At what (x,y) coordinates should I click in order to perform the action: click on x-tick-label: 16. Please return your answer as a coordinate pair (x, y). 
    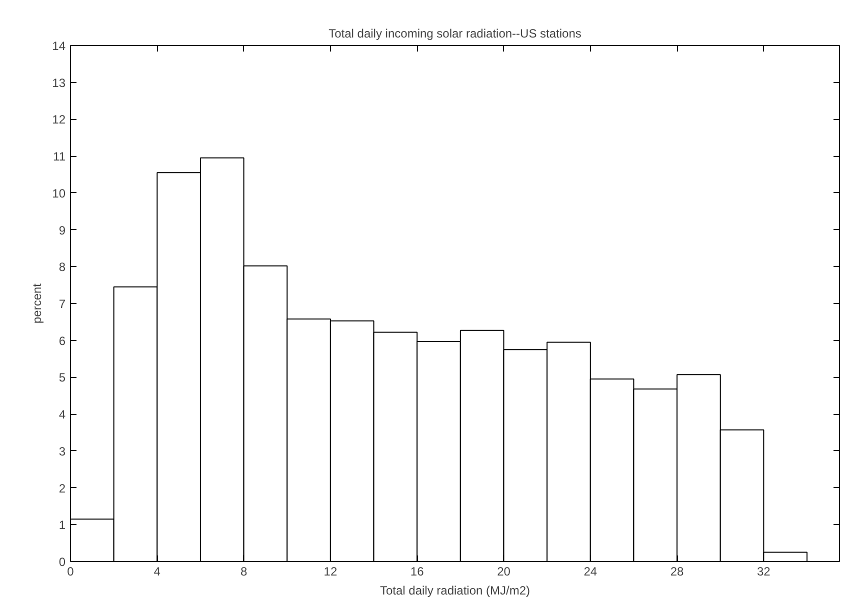
    Looking at the image, I should click on (417, 571).